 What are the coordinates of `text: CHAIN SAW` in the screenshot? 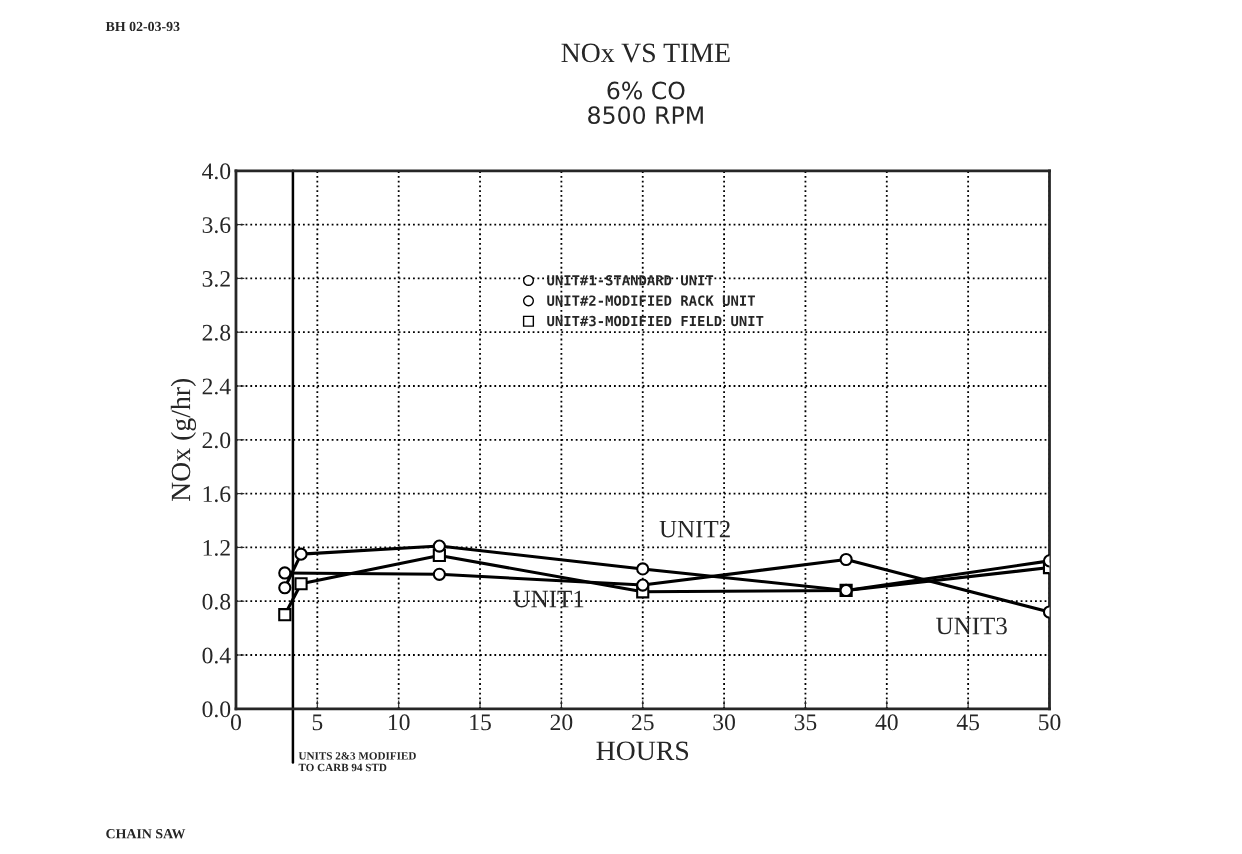 It's located at (146, 834).